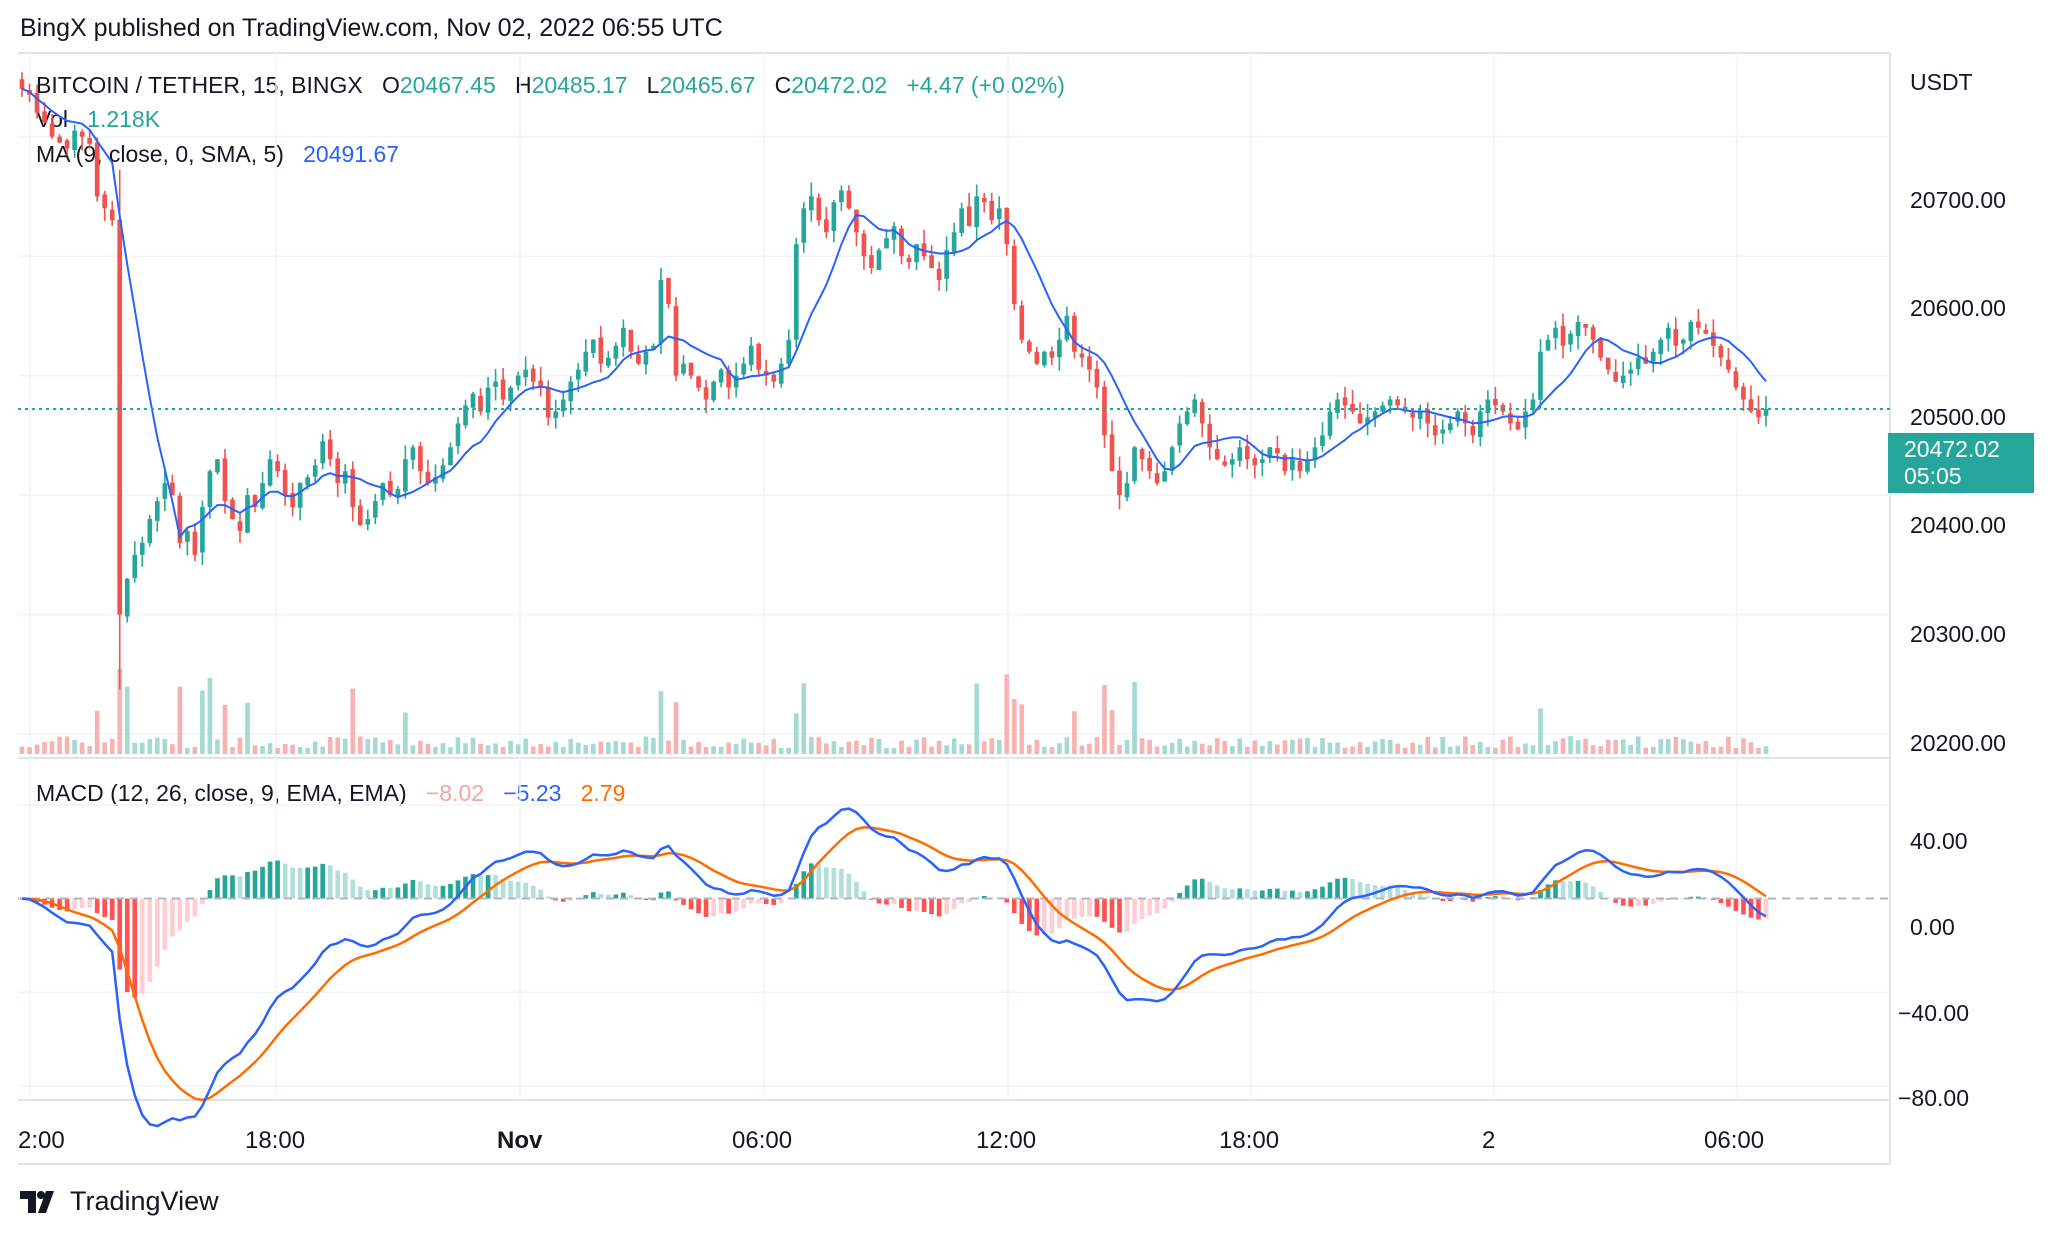 The height and width of the screenshot is (1234, 2056). I want to click on time-axis-tick: 2, so click(1488, 1140).